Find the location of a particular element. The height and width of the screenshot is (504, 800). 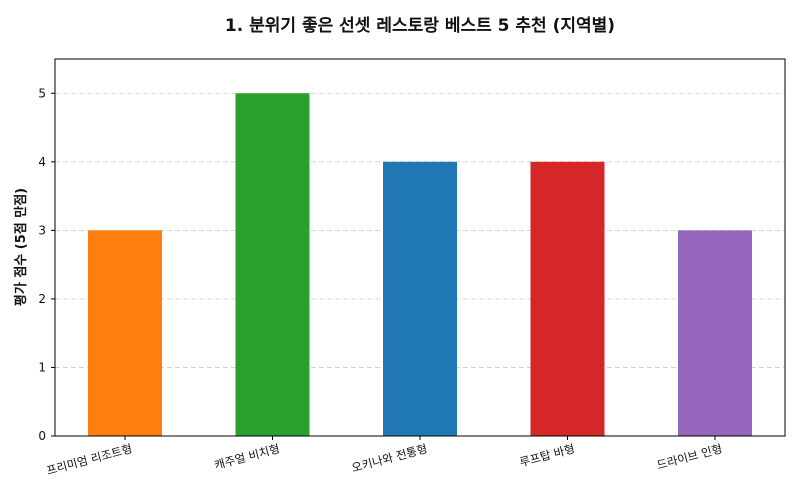

x-tick-label: 루프탑 바형 is located at coordinates (547, 455).